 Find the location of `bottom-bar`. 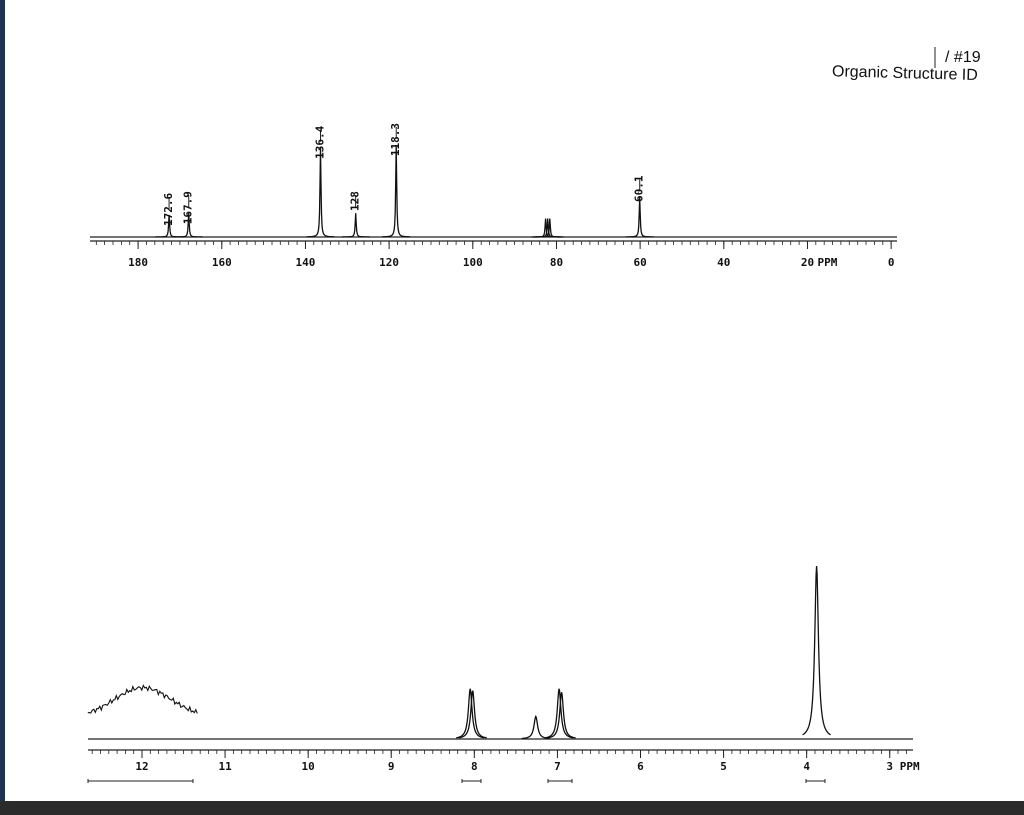

bottom-bar is located at coordinates (512, 808).